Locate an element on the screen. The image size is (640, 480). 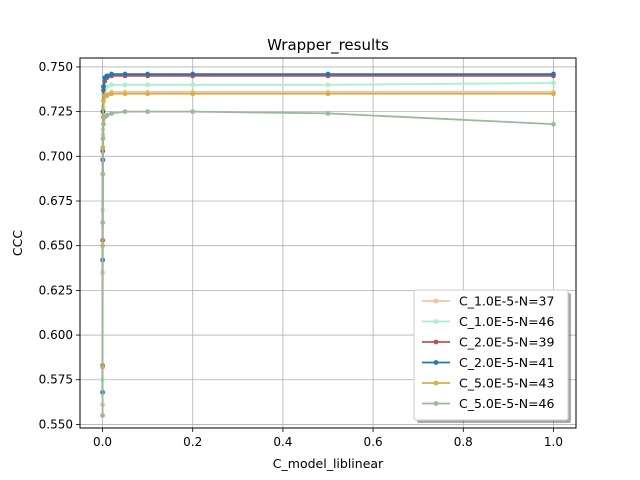
x-tick-label: 0.4 is located at coordinates (282, 442).